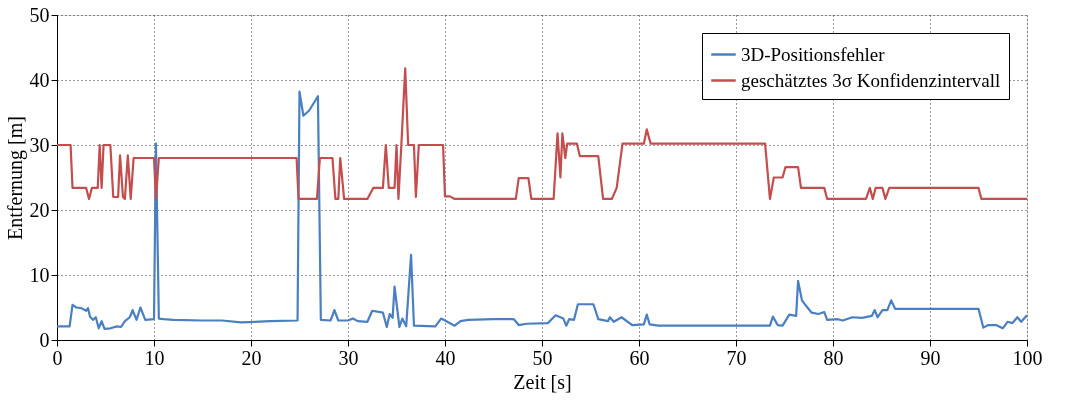 Image resolution: width=1082 pixels, height=416 pixels. What do you see at coordinates (813, 54) in the screenshot?
I see `legend-label: 3D-Positionsfehler` at bounding box center [813, 54].